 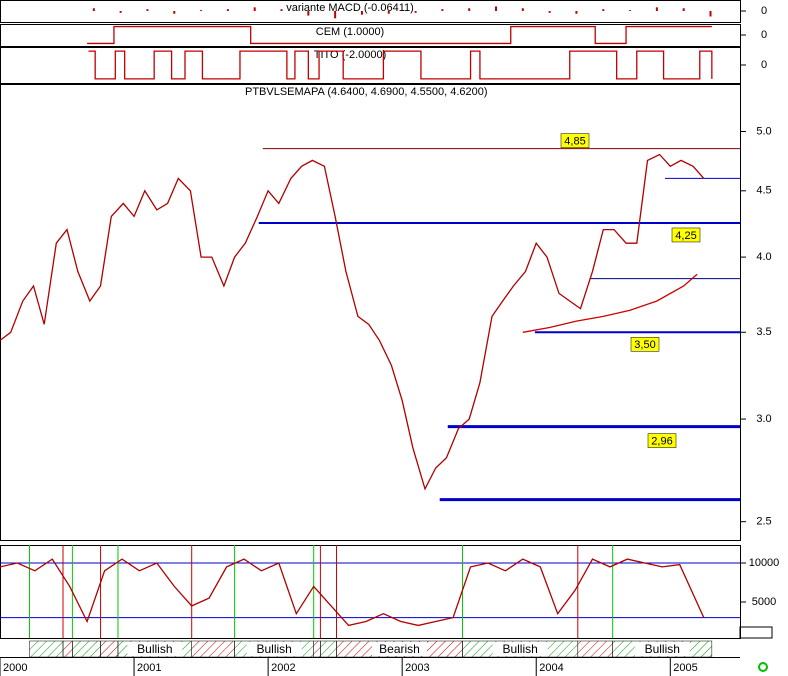 I want to click on y-tick-label: 5000, so click(x=764, y=602).